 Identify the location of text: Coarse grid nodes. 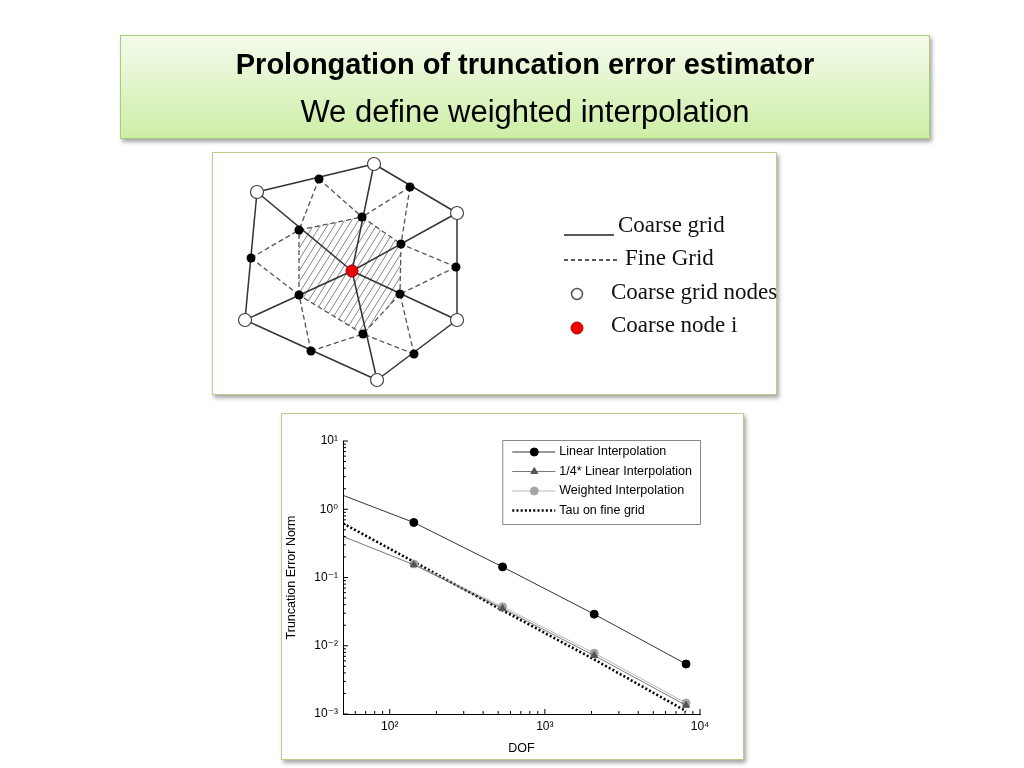
(694, 292).